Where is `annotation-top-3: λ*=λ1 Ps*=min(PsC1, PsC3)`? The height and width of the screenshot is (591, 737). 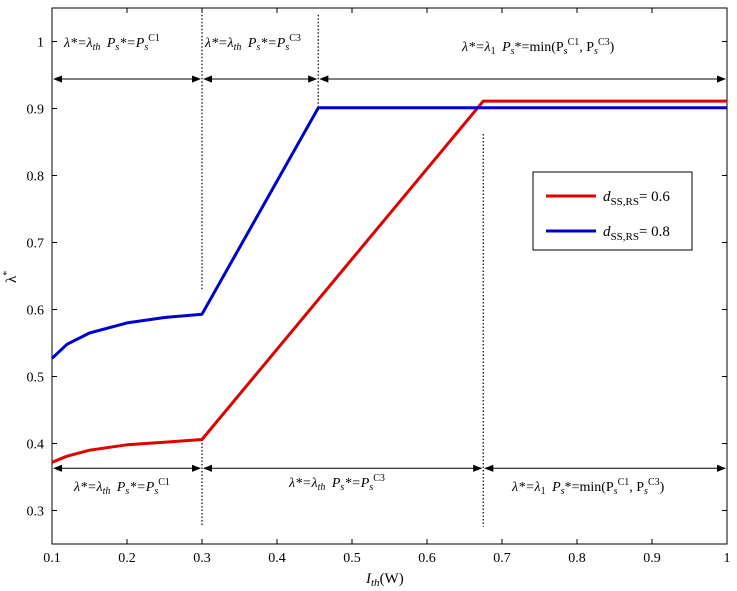 annotation-top-3: λ*=λ1 Ps*=min(PsC1, PsC3) is located at coordinates (538, 47).